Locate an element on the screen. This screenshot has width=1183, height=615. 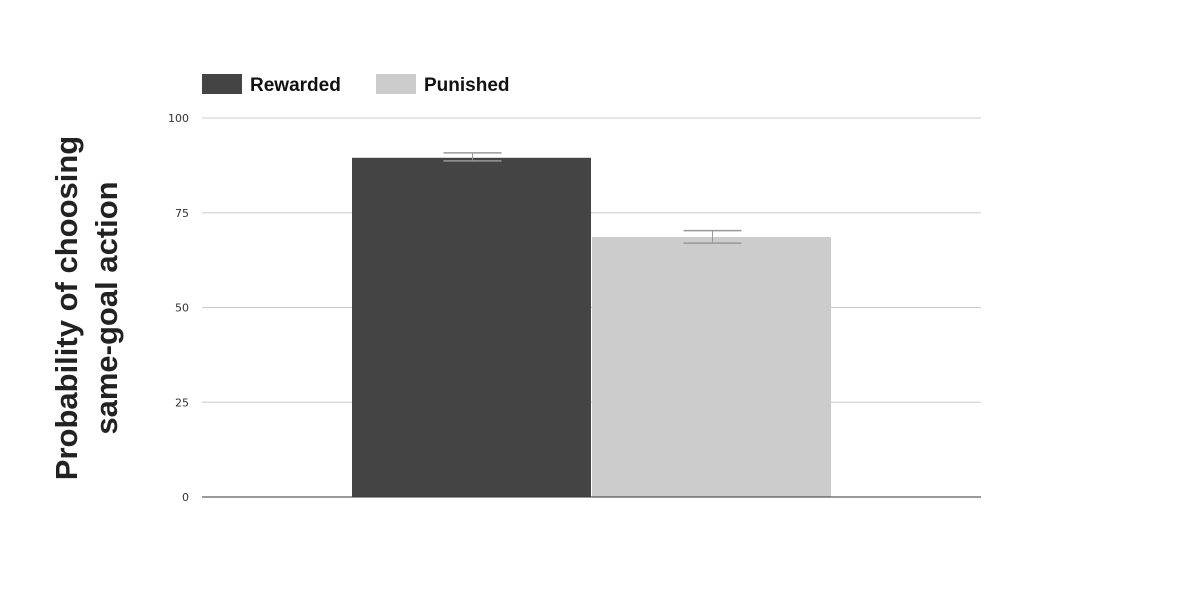
legend: Rewarded Punished is located at coordinates (356, 85).